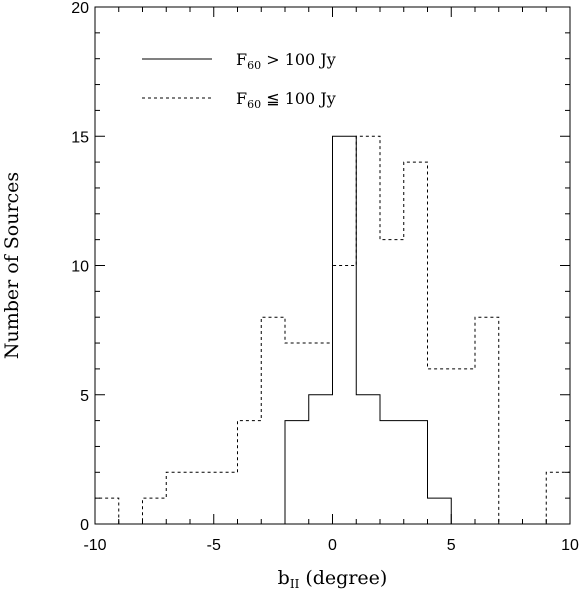  I want to click on bar-faint-0.5, so click(345, 395).